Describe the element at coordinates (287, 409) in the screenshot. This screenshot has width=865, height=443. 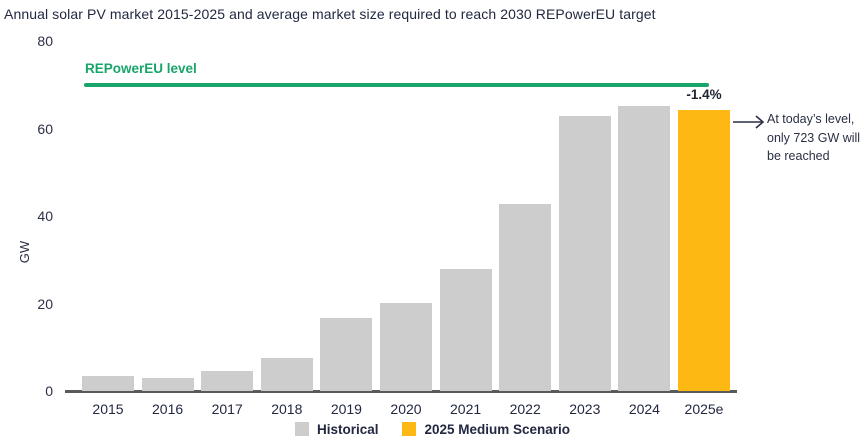
I see `x-tick-2018: 2018` at that location.